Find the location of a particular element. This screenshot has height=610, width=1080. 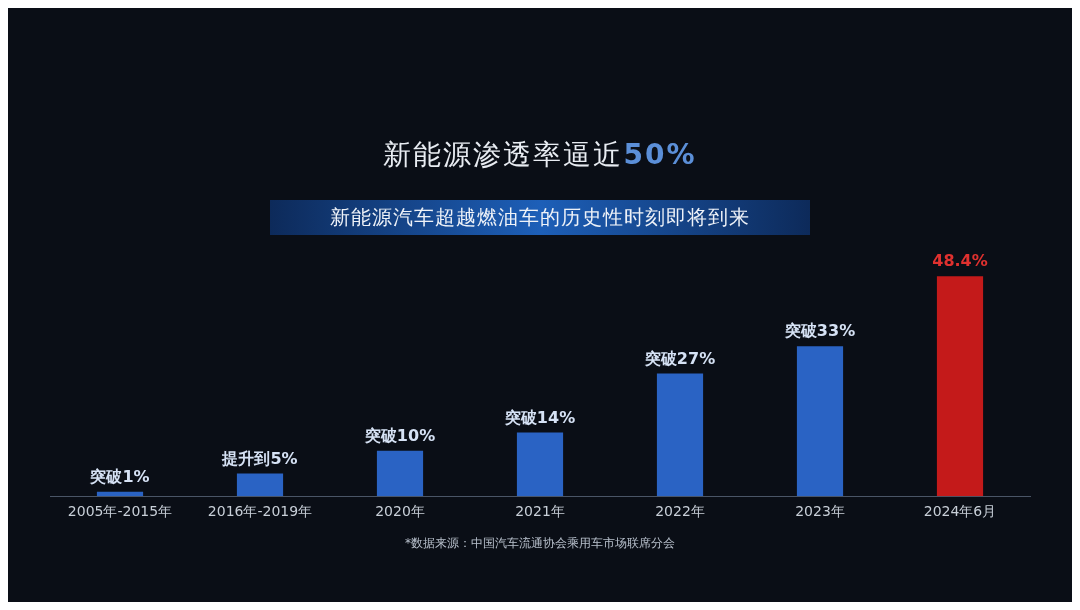

x-tick-label: 2020年 is located at coordinates (400, 511).